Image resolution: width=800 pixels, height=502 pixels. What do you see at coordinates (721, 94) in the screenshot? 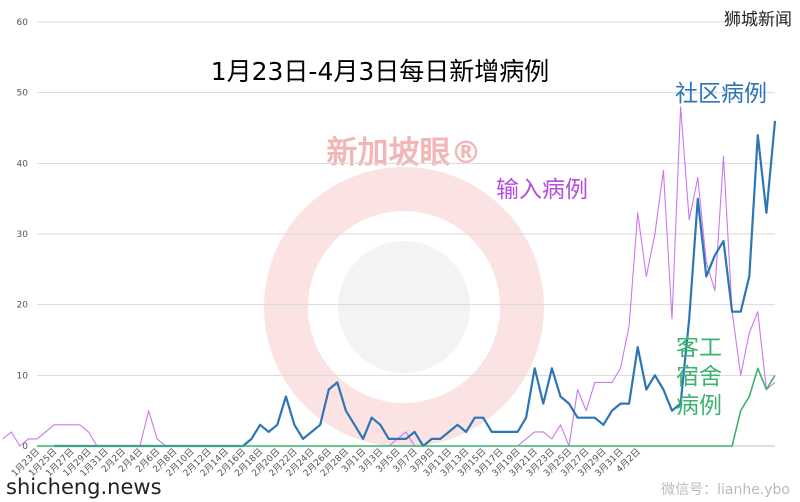
I see `label-community: 社区病例` at bounding box center [721, 94].